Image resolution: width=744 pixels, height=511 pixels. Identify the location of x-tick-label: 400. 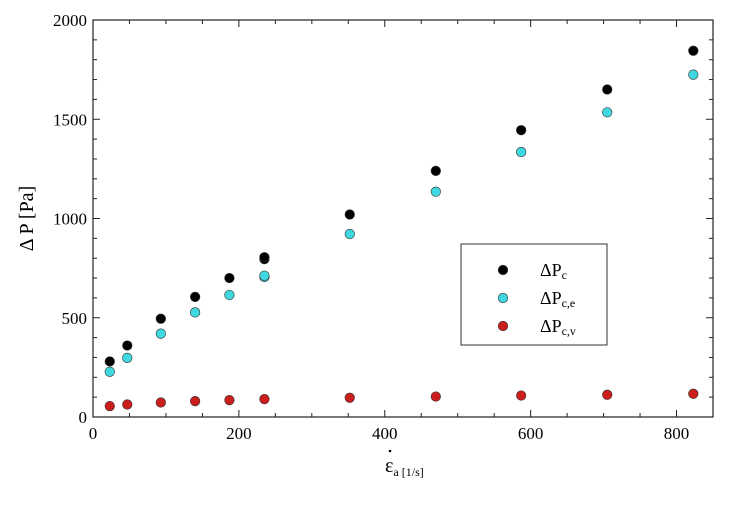
(385, 433).